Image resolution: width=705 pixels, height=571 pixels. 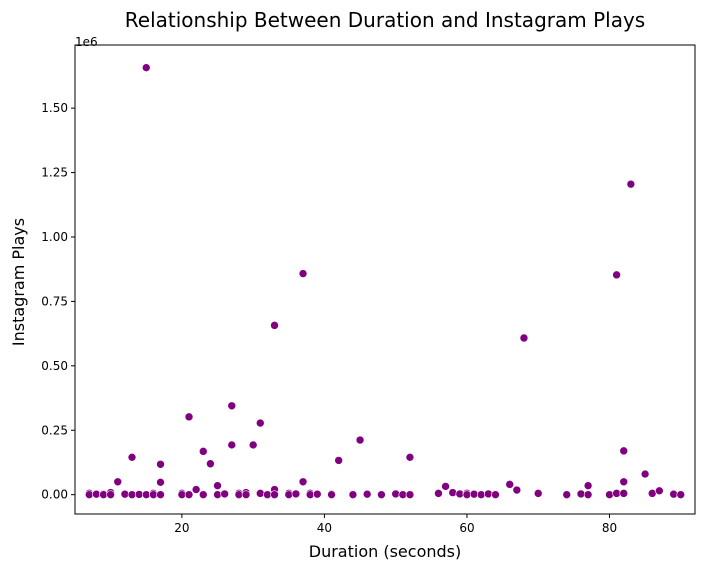 What do you see at coordinates (86, 42) in the screenshot?
I see `y-axis-offset-text: 1e6` at bounding box center [86, 42].